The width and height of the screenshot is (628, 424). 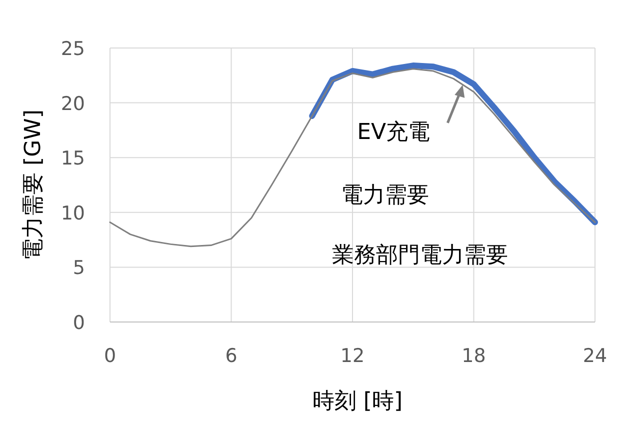 What do you see at coordinates (110, 356) in the screenshot?
I see `x-tick-label: 0` at bounding box center [110, 356].